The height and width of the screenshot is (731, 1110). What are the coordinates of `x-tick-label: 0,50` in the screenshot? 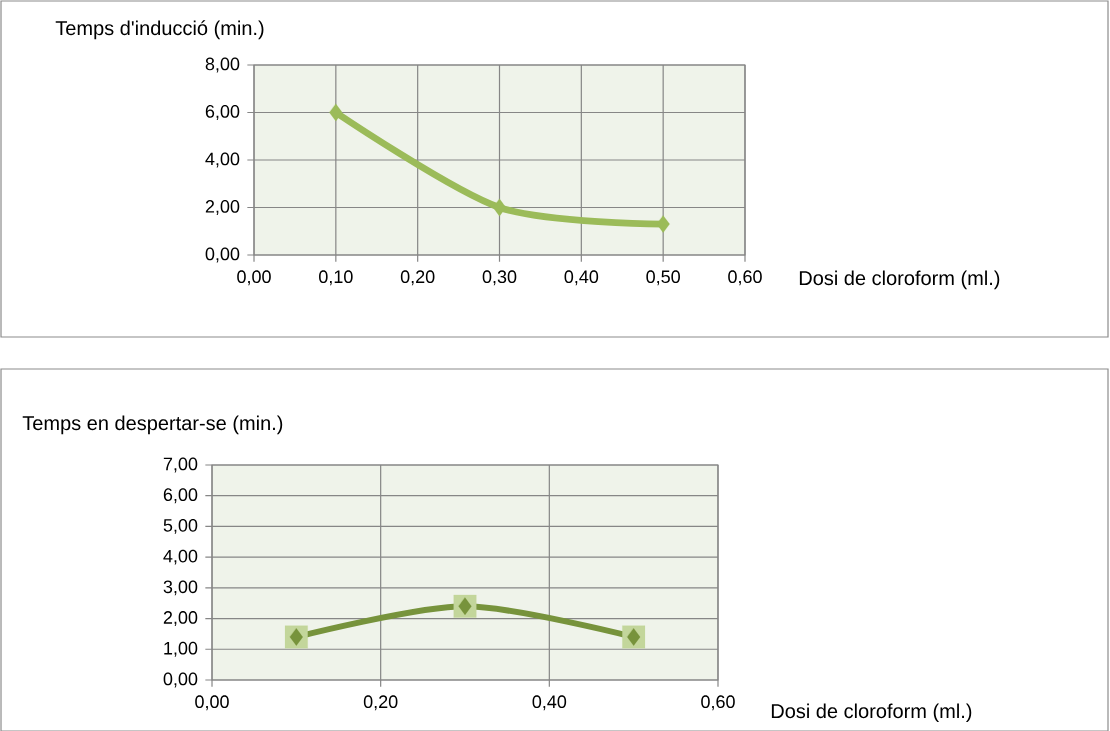 It's located at (663, 278).